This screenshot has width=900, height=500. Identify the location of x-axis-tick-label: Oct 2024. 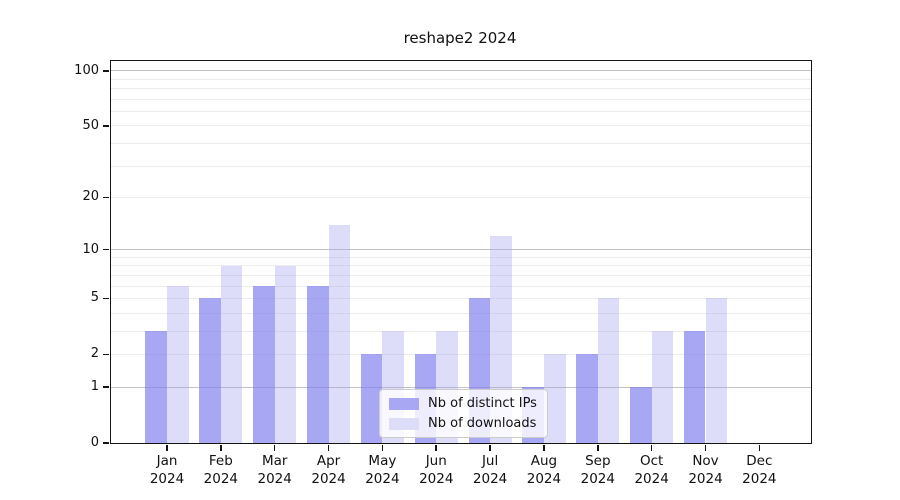
(652, 470).